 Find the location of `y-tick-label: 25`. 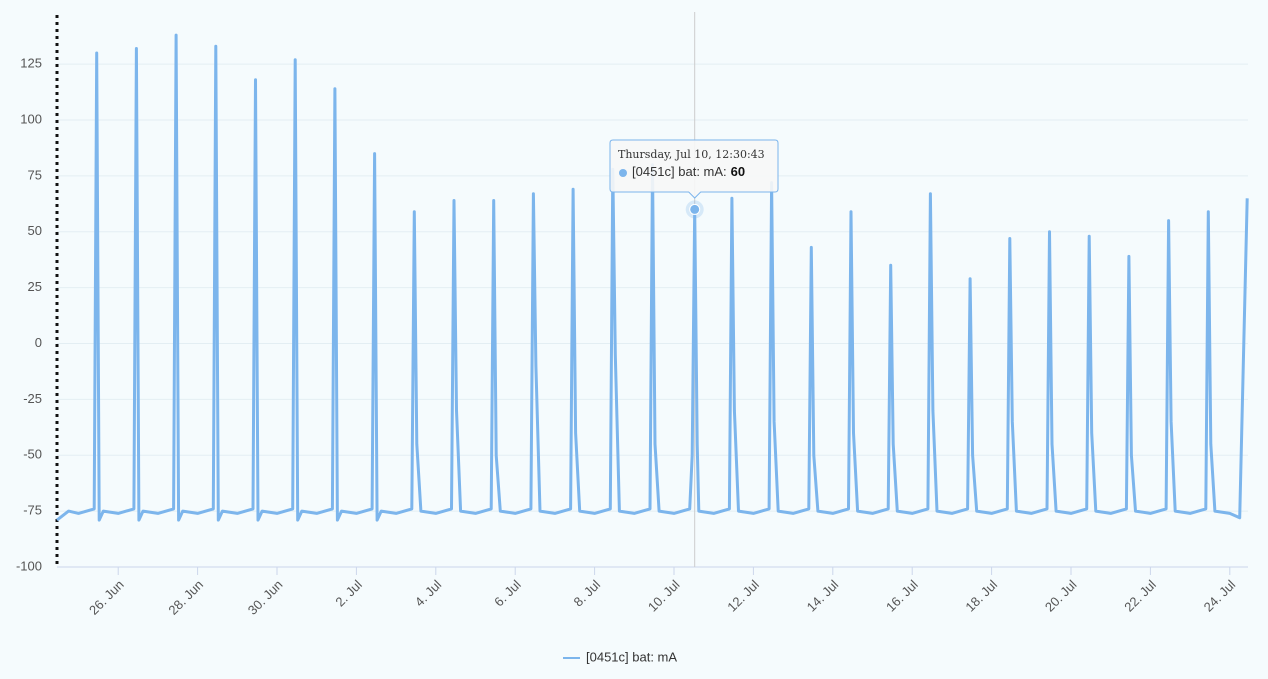

y-tick-label: 25 is located at coordinates (35, 286).